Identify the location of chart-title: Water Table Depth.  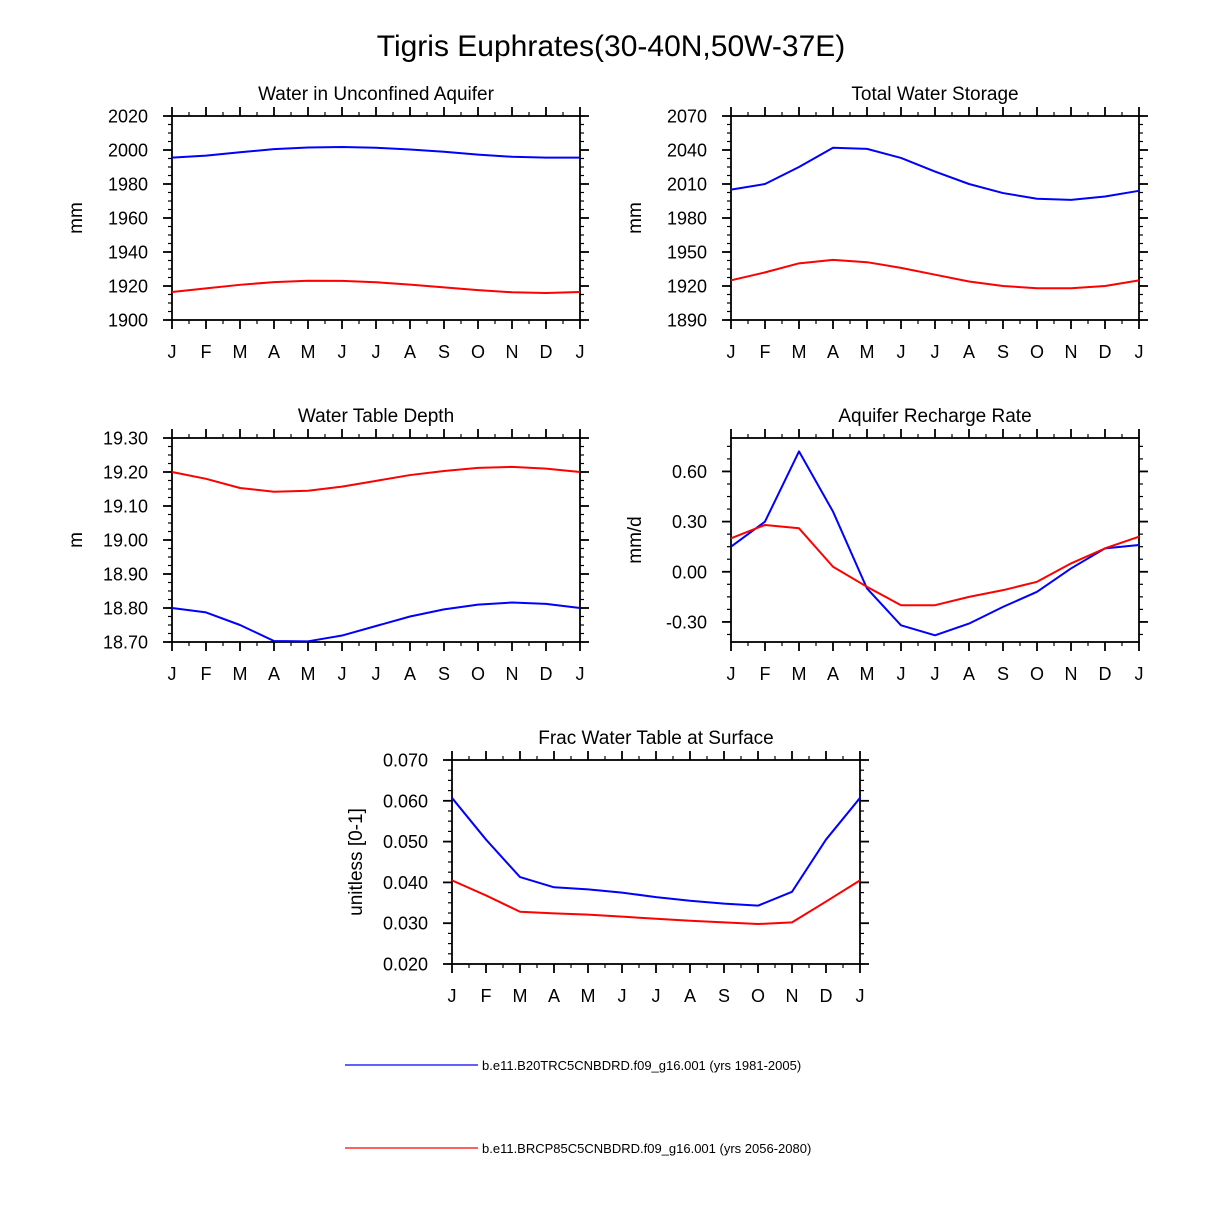
(376, 416).